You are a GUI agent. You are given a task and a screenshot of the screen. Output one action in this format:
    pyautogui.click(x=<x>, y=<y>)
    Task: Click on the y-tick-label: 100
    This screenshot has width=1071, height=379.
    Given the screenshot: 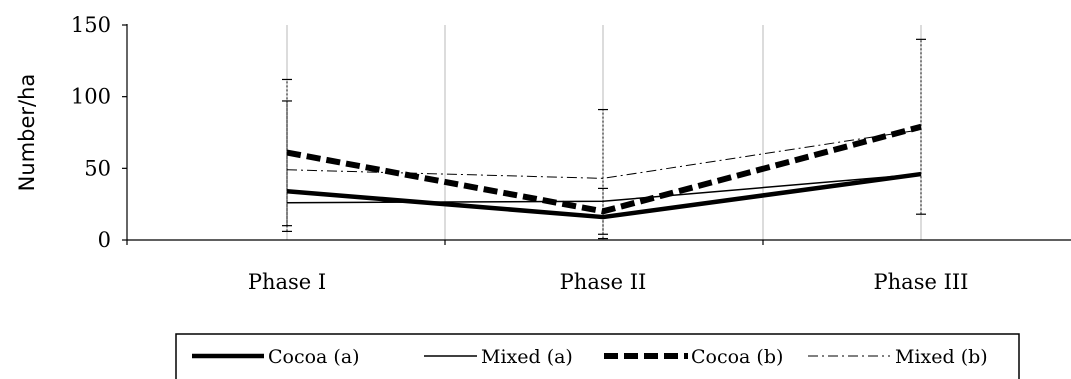 What is the action you would take?
    pyautogui.click(x=91, y=97)
    